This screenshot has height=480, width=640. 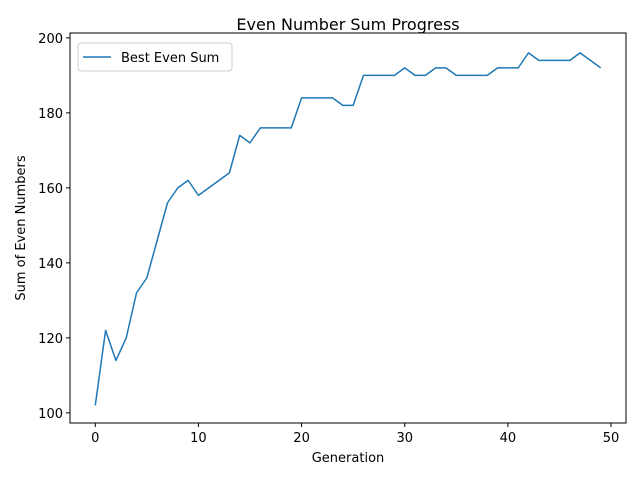 I want to click on y-tick-label: 100, so click(x=50, y=414).